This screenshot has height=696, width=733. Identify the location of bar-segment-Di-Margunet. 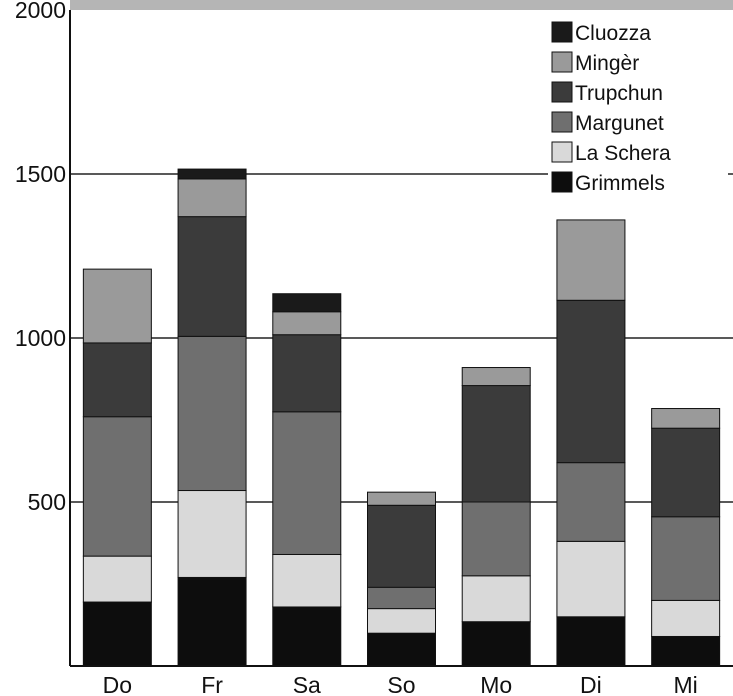
(591, 502).